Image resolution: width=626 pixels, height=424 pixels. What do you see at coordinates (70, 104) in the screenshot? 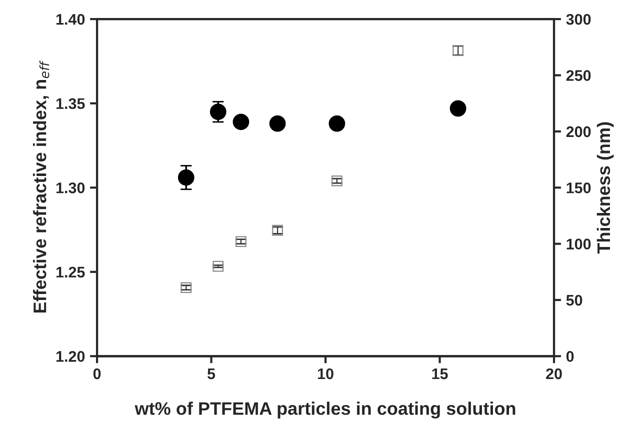
I see `y-tick-label: 1.35` at bounding box center [70, 104].